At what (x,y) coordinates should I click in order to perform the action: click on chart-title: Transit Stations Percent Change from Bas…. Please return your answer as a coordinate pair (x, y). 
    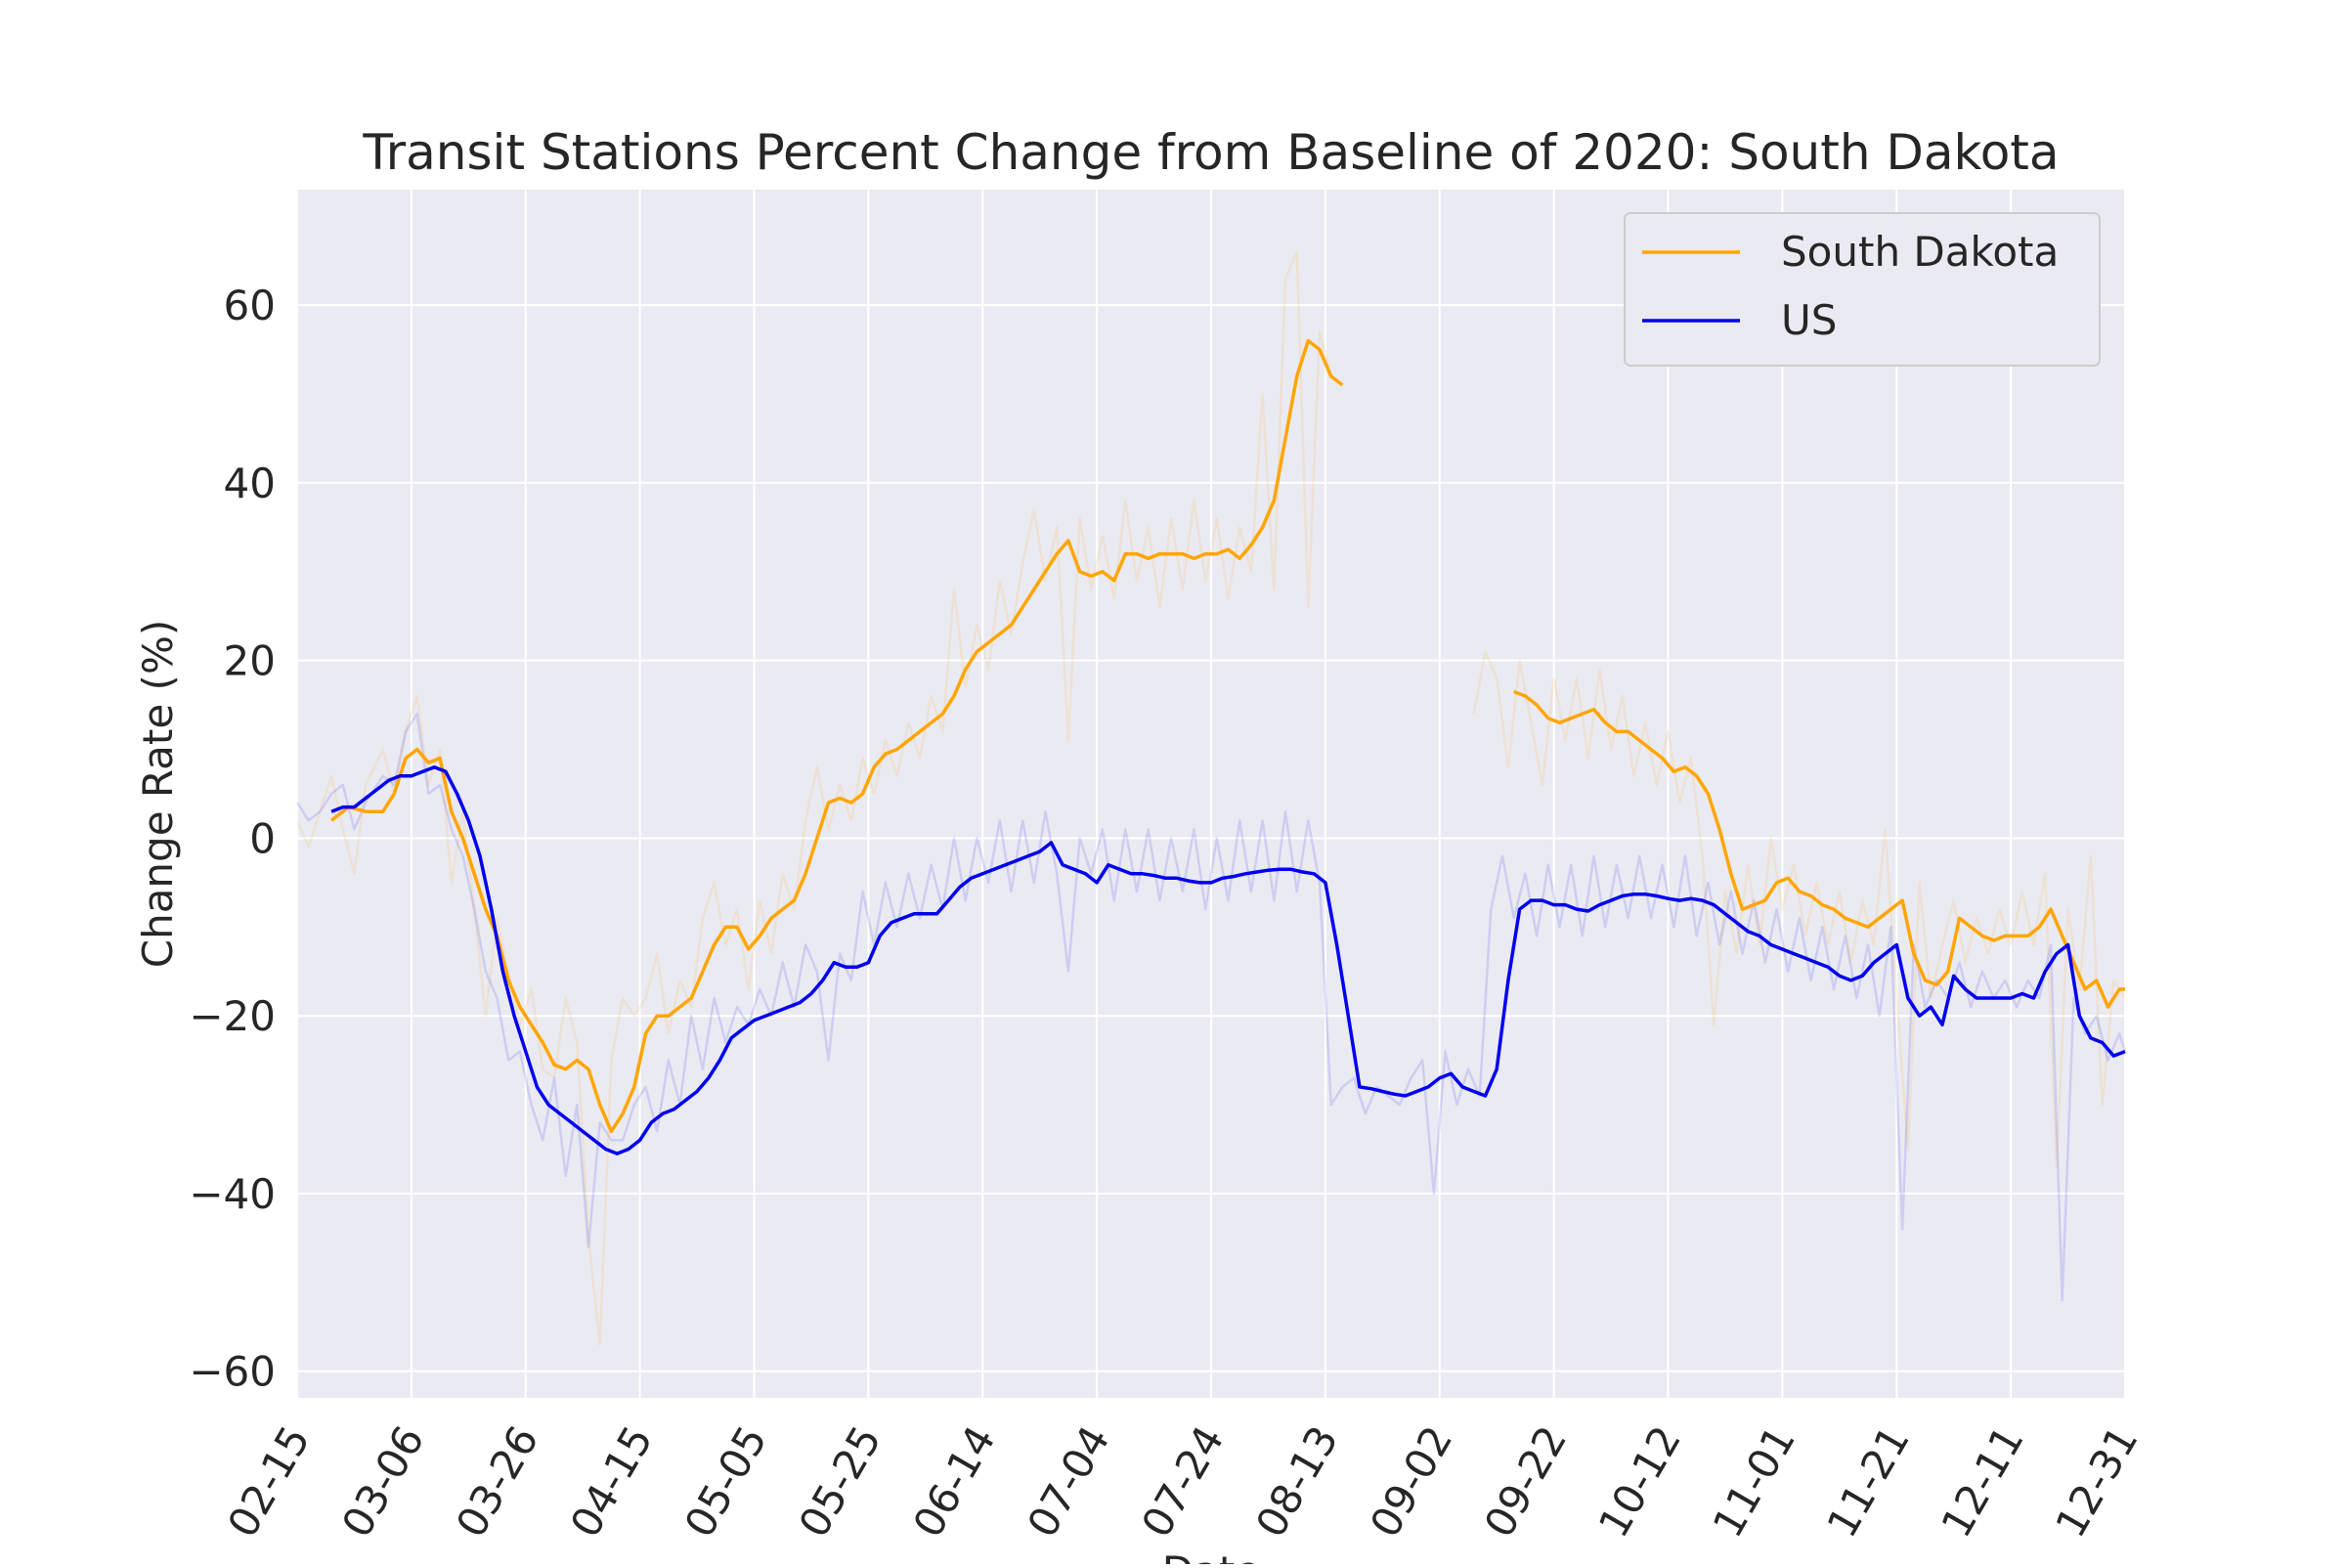
    Looking at the image, I should click on (1210, 152).